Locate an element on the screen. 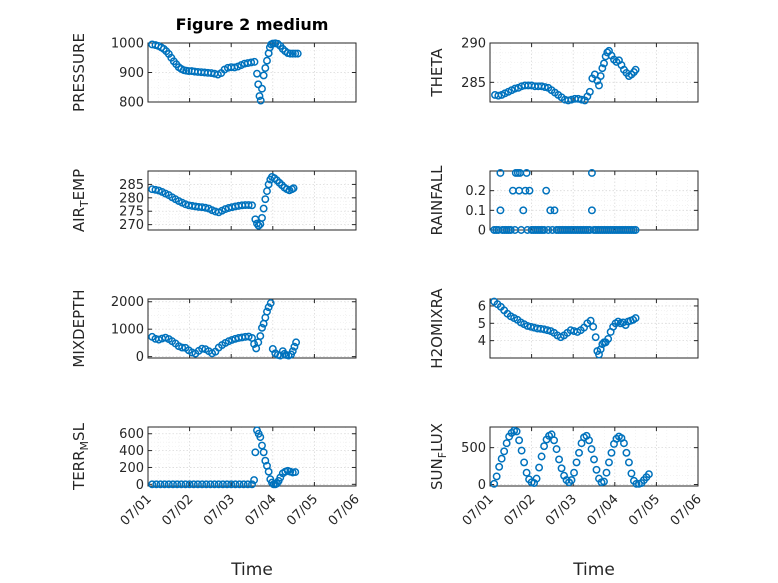  y-tick-label: 800 is located at coordinates (131, 103).